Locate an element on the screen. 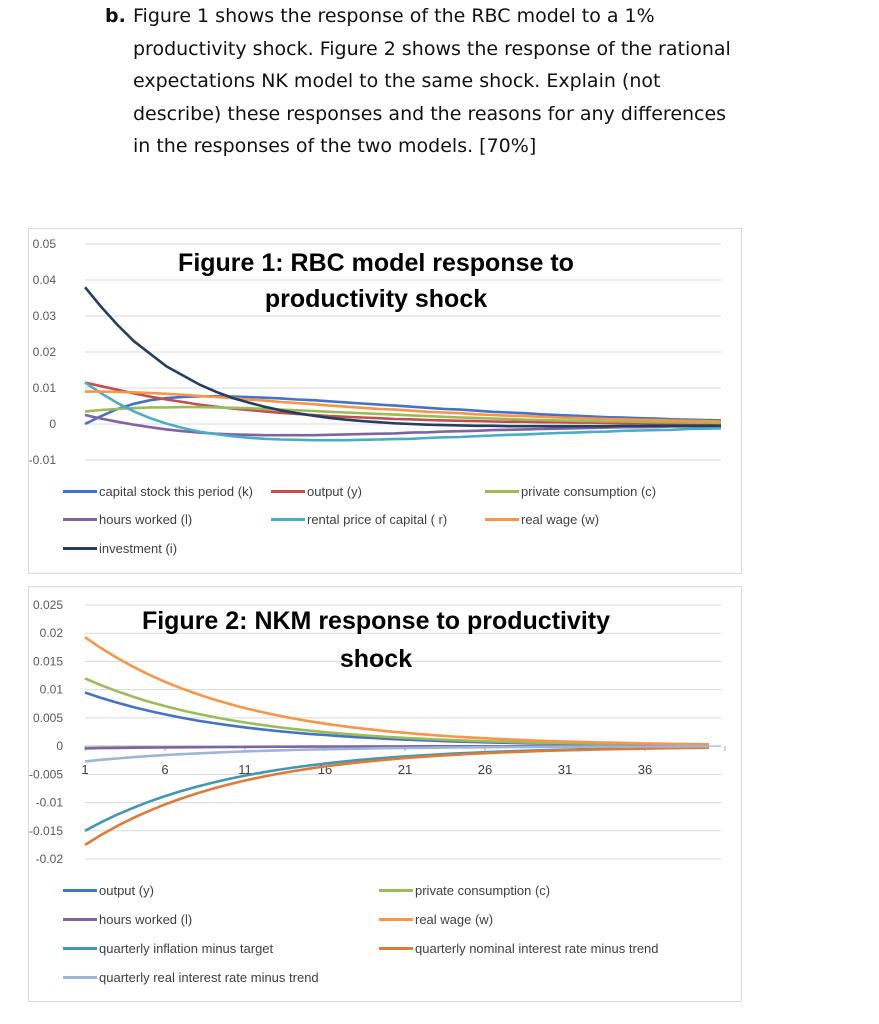 This screenshot has height=1024, width=879. y-tick-label: 0.025 is located at coordinates (48, 605).